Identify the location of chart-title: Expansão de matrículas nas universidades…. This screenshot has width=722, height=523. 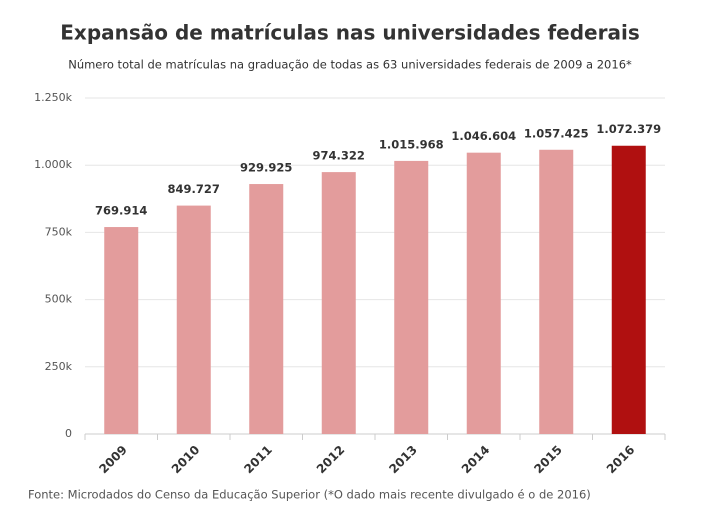
(349, 33).